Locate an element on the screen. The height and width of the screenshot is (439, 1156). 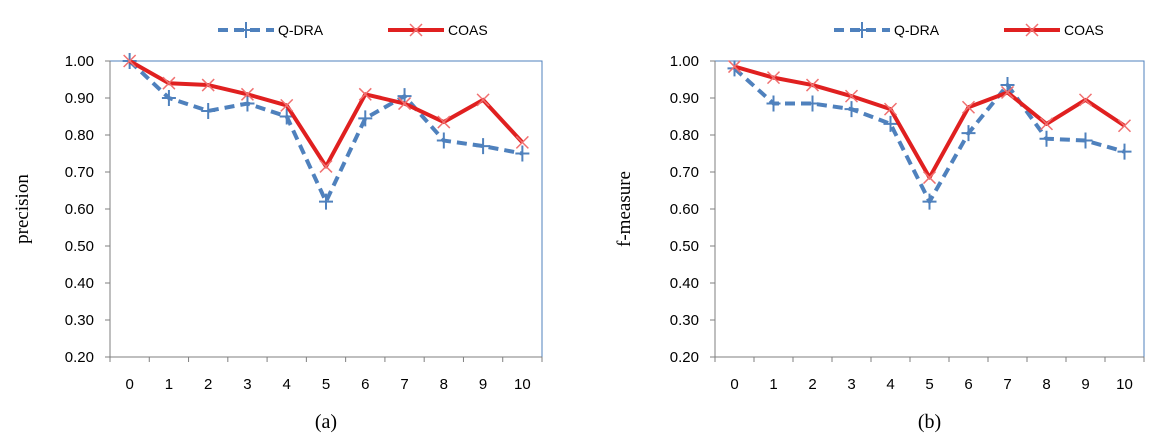
x-tick-label: 4 is located at coordinates (287, 384).